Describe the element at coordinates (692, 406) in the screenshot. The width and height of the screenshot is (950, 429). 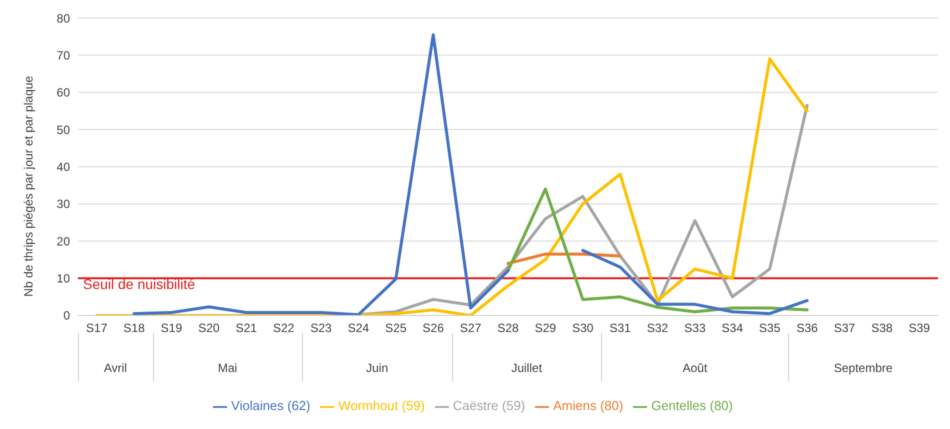
I see `legend-label: Gentelles (80)` at that location.